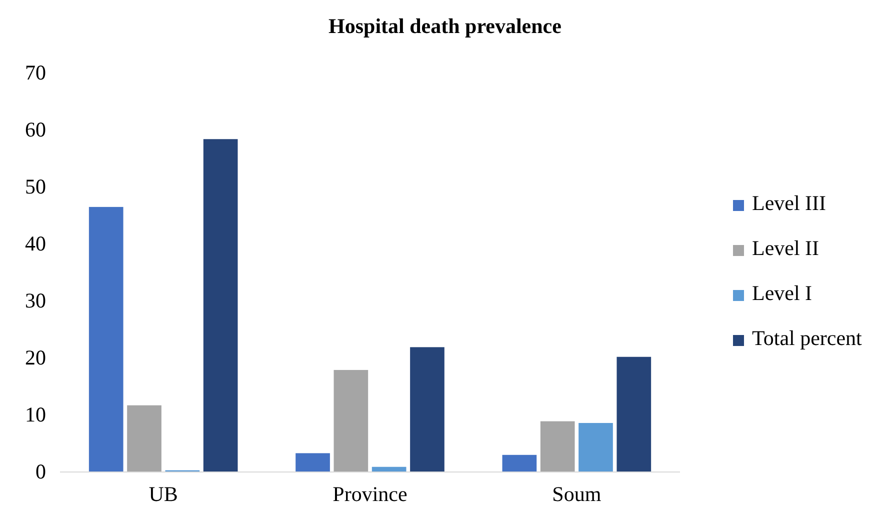 This screenshot has height=517, width=875. What do you see at coordinates (35, 414) in the screenshot?
I see `y-tick-label: 10` at bounding box center [35, 414].